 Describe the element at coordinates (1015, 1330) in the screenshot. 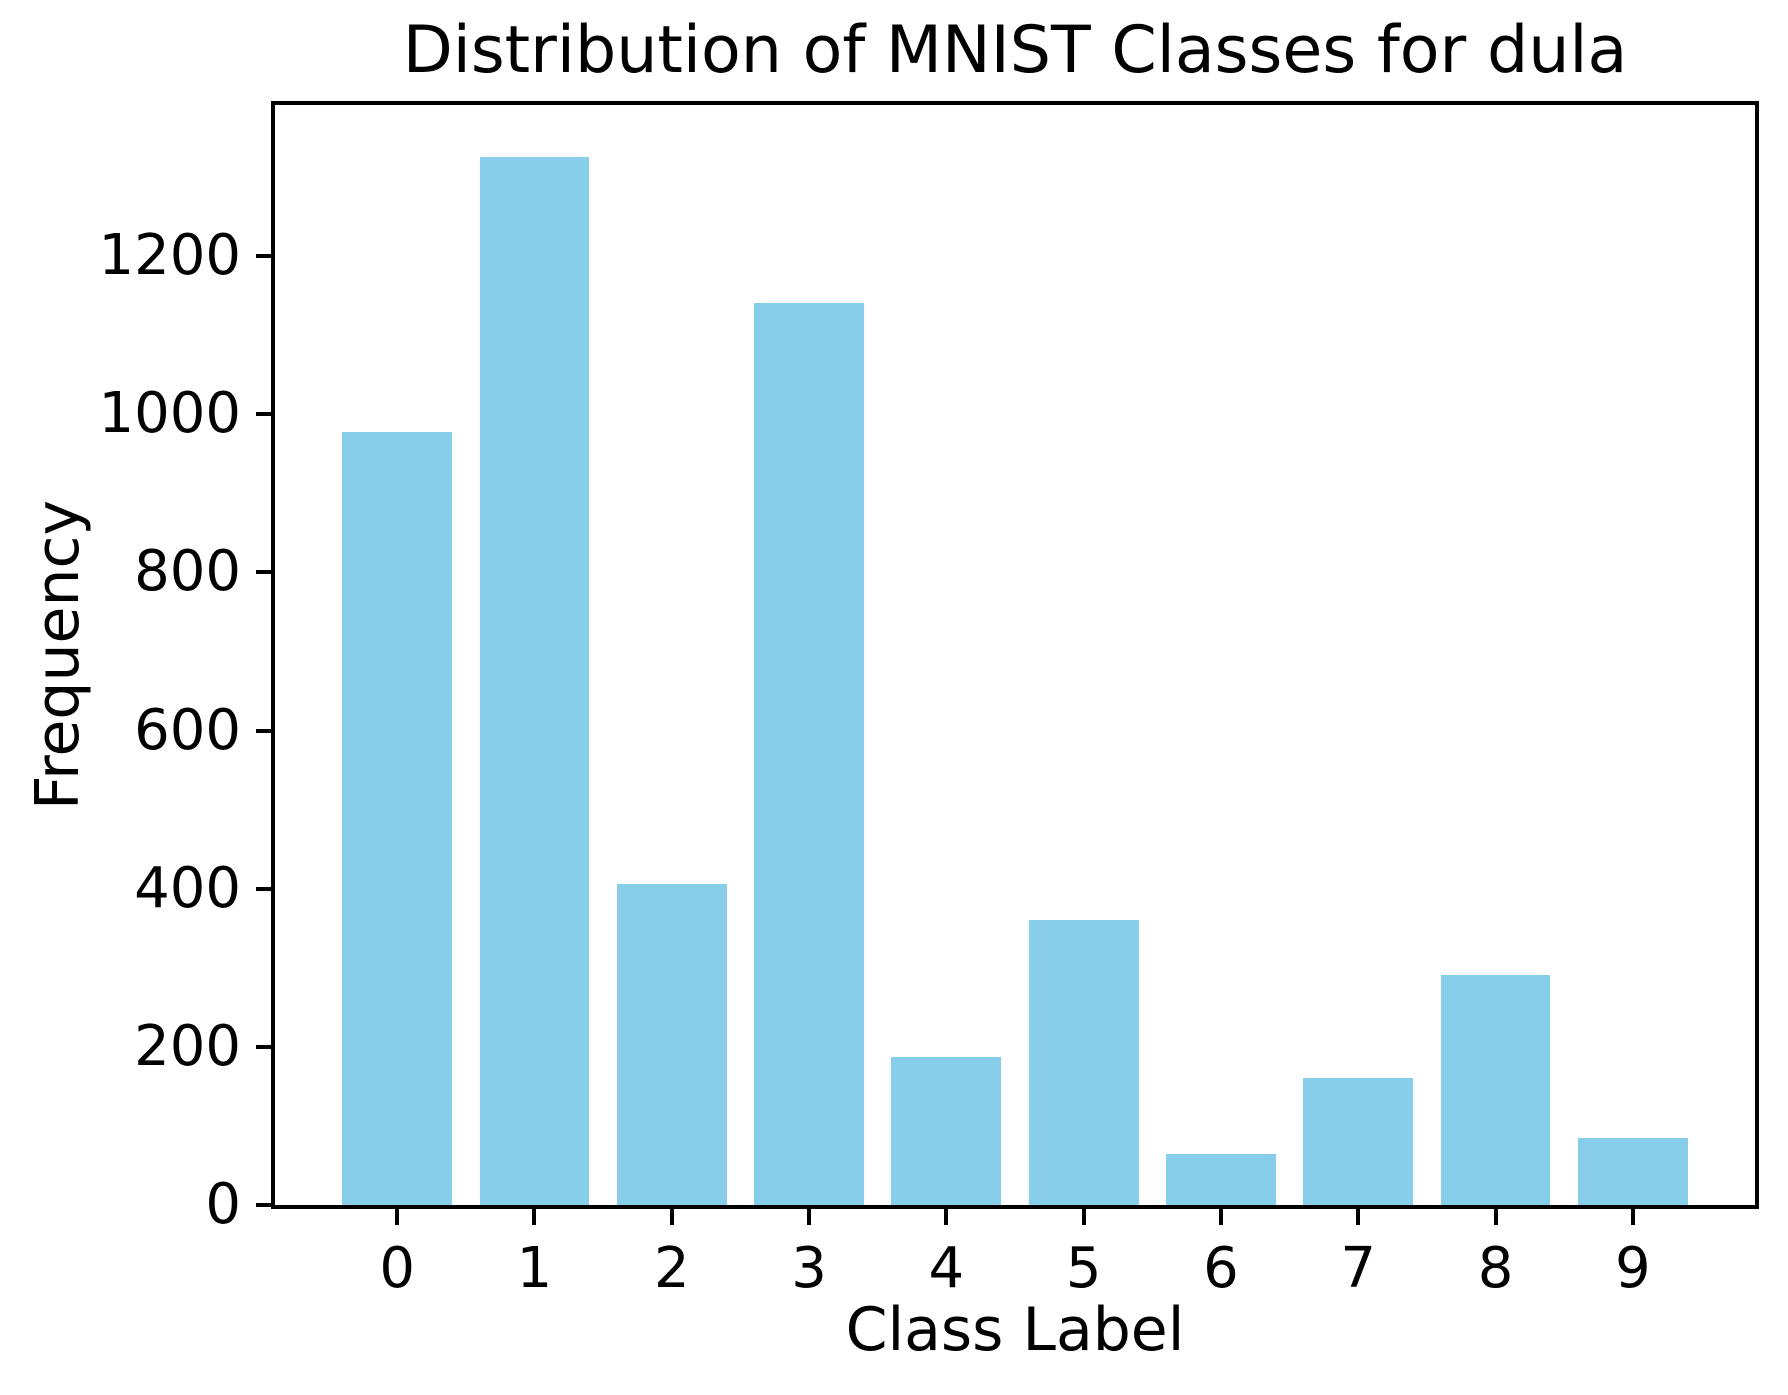

I see `x-axis-label: Class Label` at that location.